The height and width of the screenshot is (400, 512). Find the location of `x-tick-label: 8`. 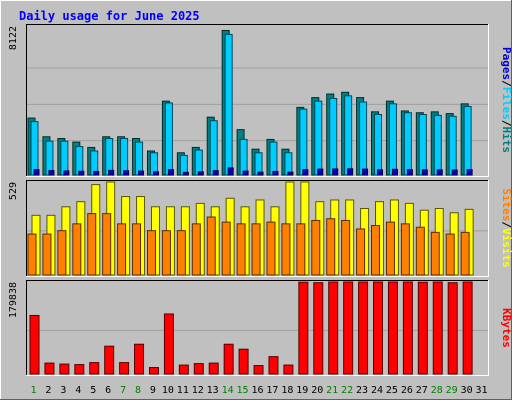

x-tick-label: 8 is located at coordinates (138, 390).